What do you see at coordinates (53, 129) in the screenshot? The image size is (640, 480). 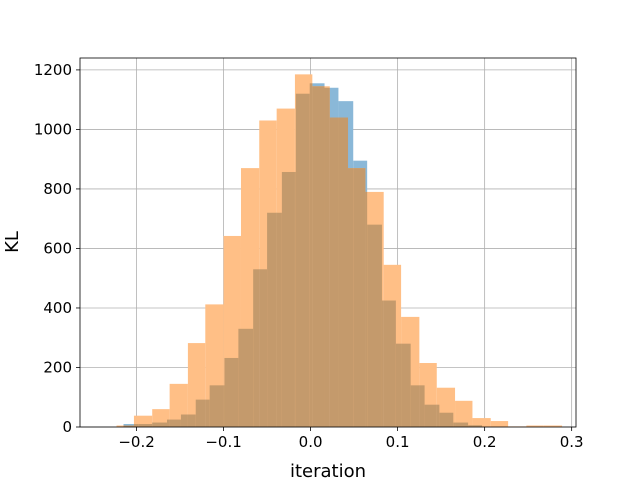 I see `y-tick-label: 1000` at bounding box center [53, 129].